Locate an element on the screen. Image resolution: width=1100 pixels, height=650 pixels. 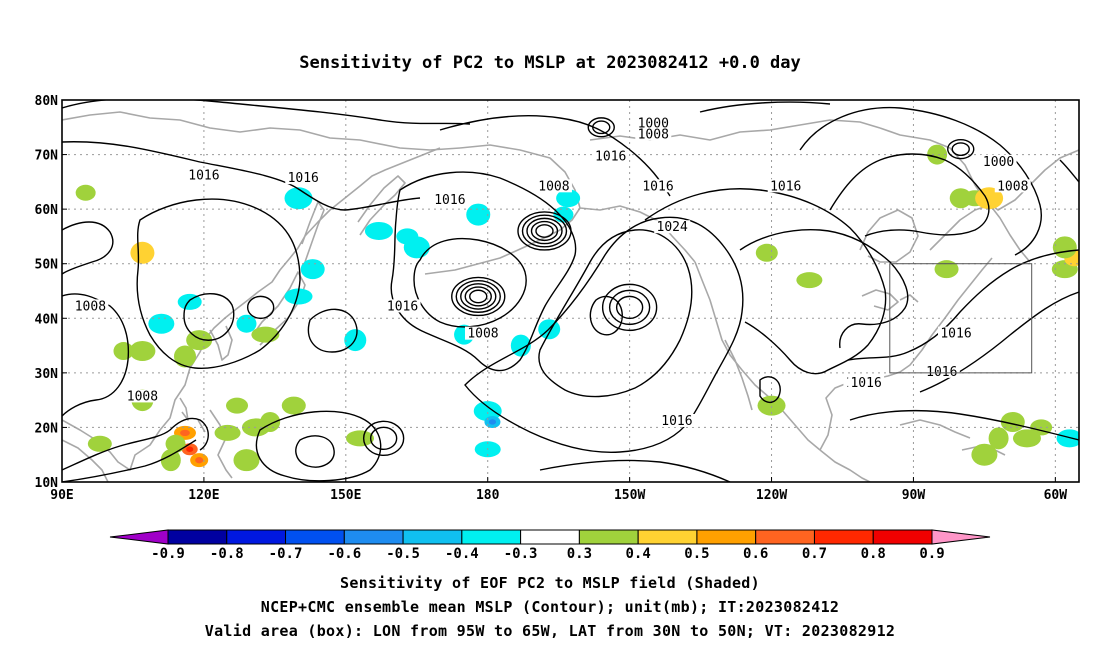
lat-tick-label: 30N is located at coordinates (47, 374).